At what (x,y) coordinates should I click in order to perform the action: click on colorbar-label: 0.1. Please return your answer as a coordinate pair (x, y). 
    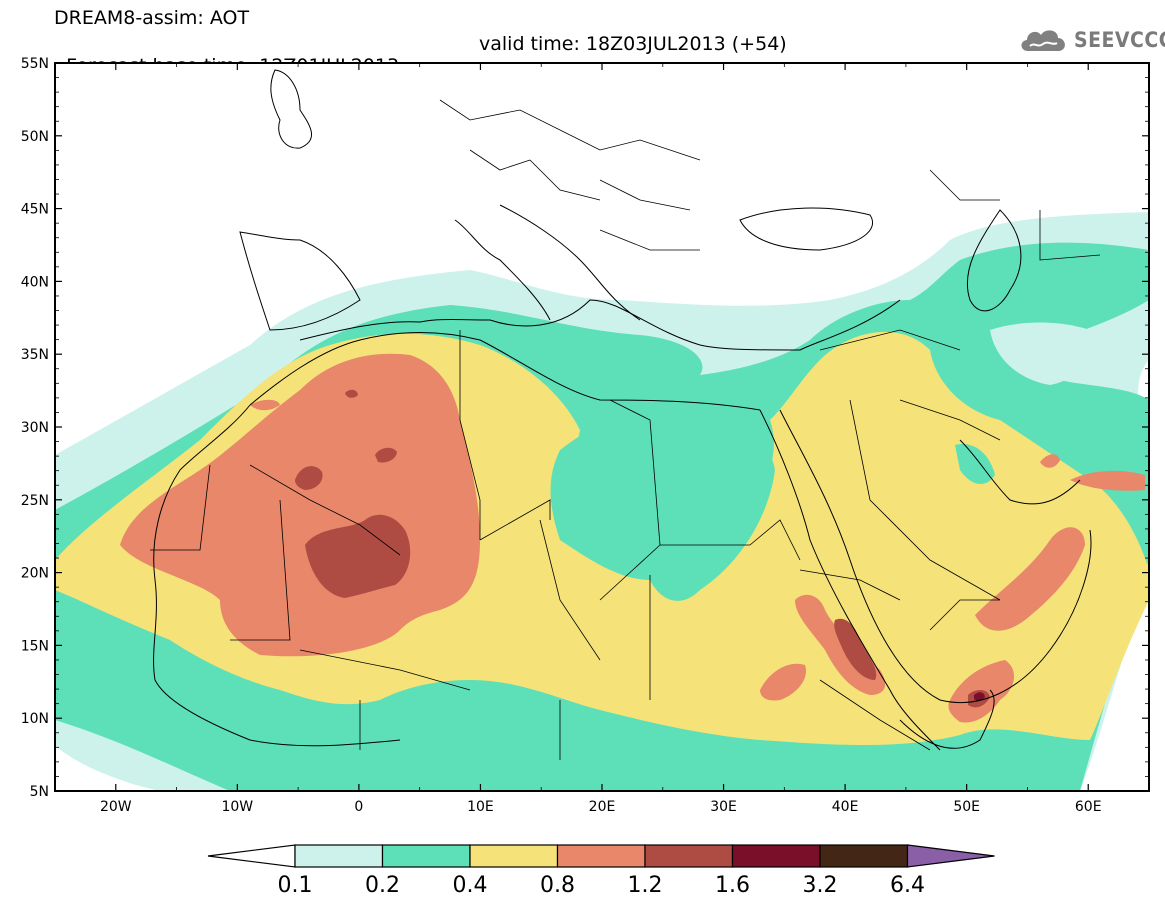
    Looking at the image, I should click on (295, 885).